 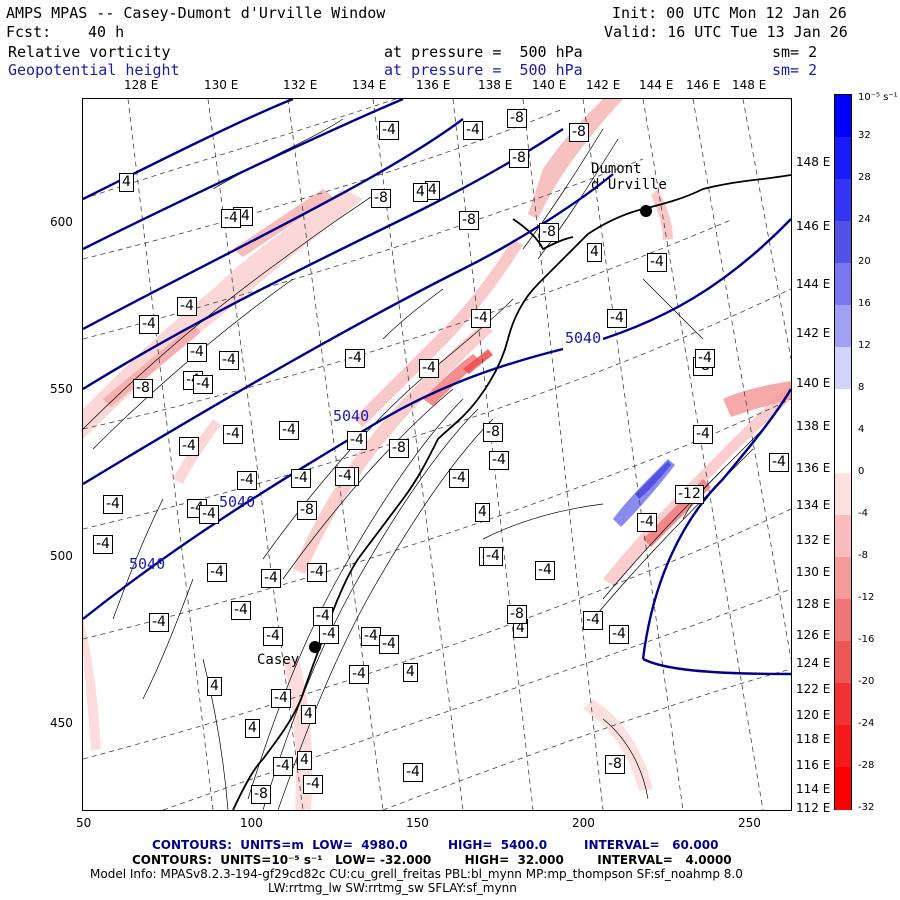 What do you see at coordinates (866, 681) in the screenshot?
I see `colorbar-label: -20` at bounding box center [866, 681].